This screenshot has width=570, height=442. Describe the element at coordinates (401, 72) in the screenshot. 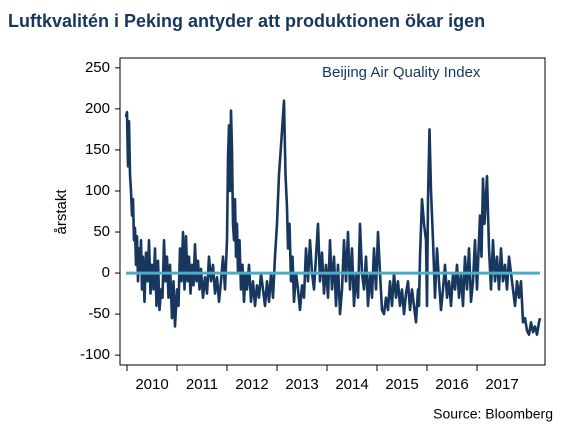

I see `legend-label: Beijing Air Quality Index` at that location.